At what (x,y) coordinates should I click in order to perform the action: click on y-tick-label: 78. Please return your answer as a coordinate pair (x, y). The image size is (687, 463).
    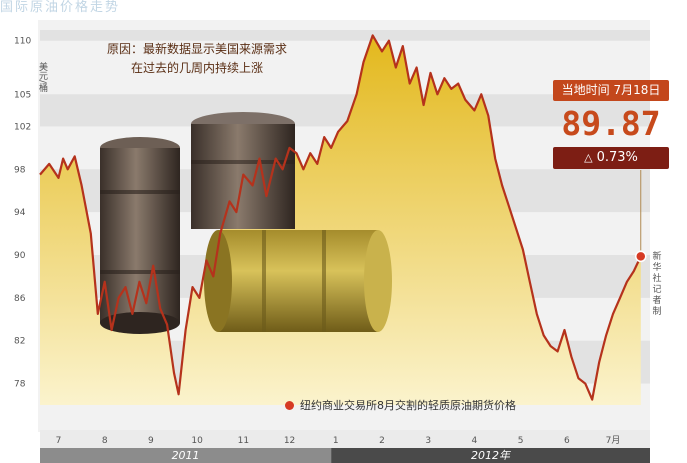
    Looking at the image, I should click on (20, 385).